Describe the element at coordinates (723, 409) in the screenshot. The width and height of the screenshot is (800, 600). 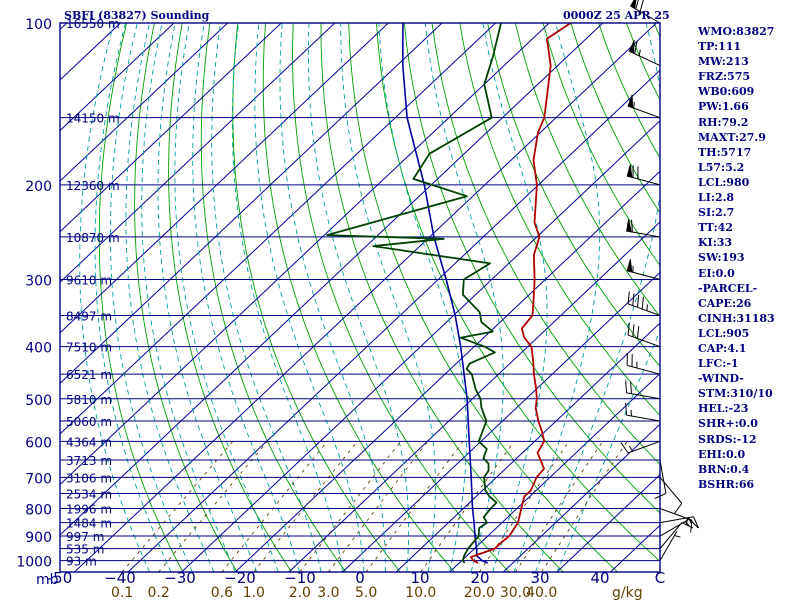
I see `index-text: HEL:-23` at that location.